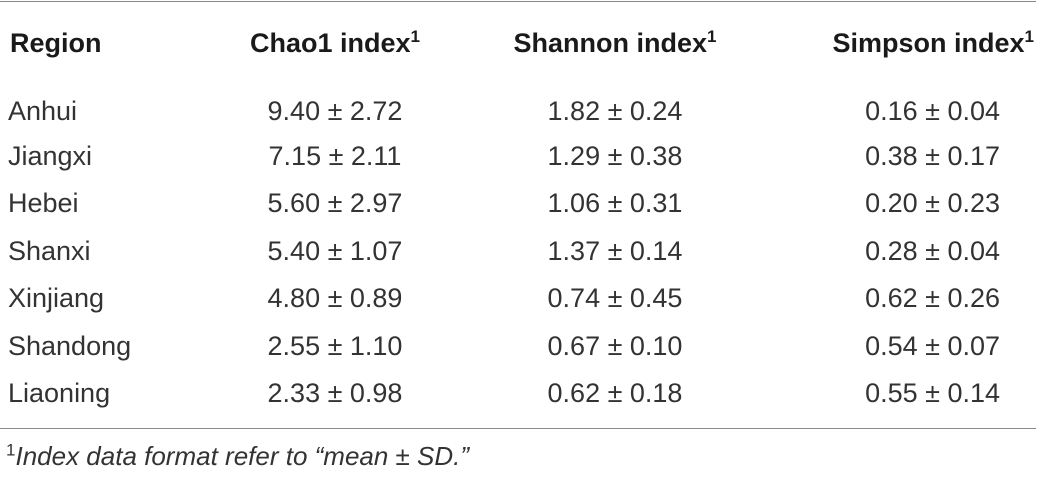 The width and height of the screenshot is (1040, 481). I want to click on cell-chao1: 5.60 ± 2.97, so click(335, 203).